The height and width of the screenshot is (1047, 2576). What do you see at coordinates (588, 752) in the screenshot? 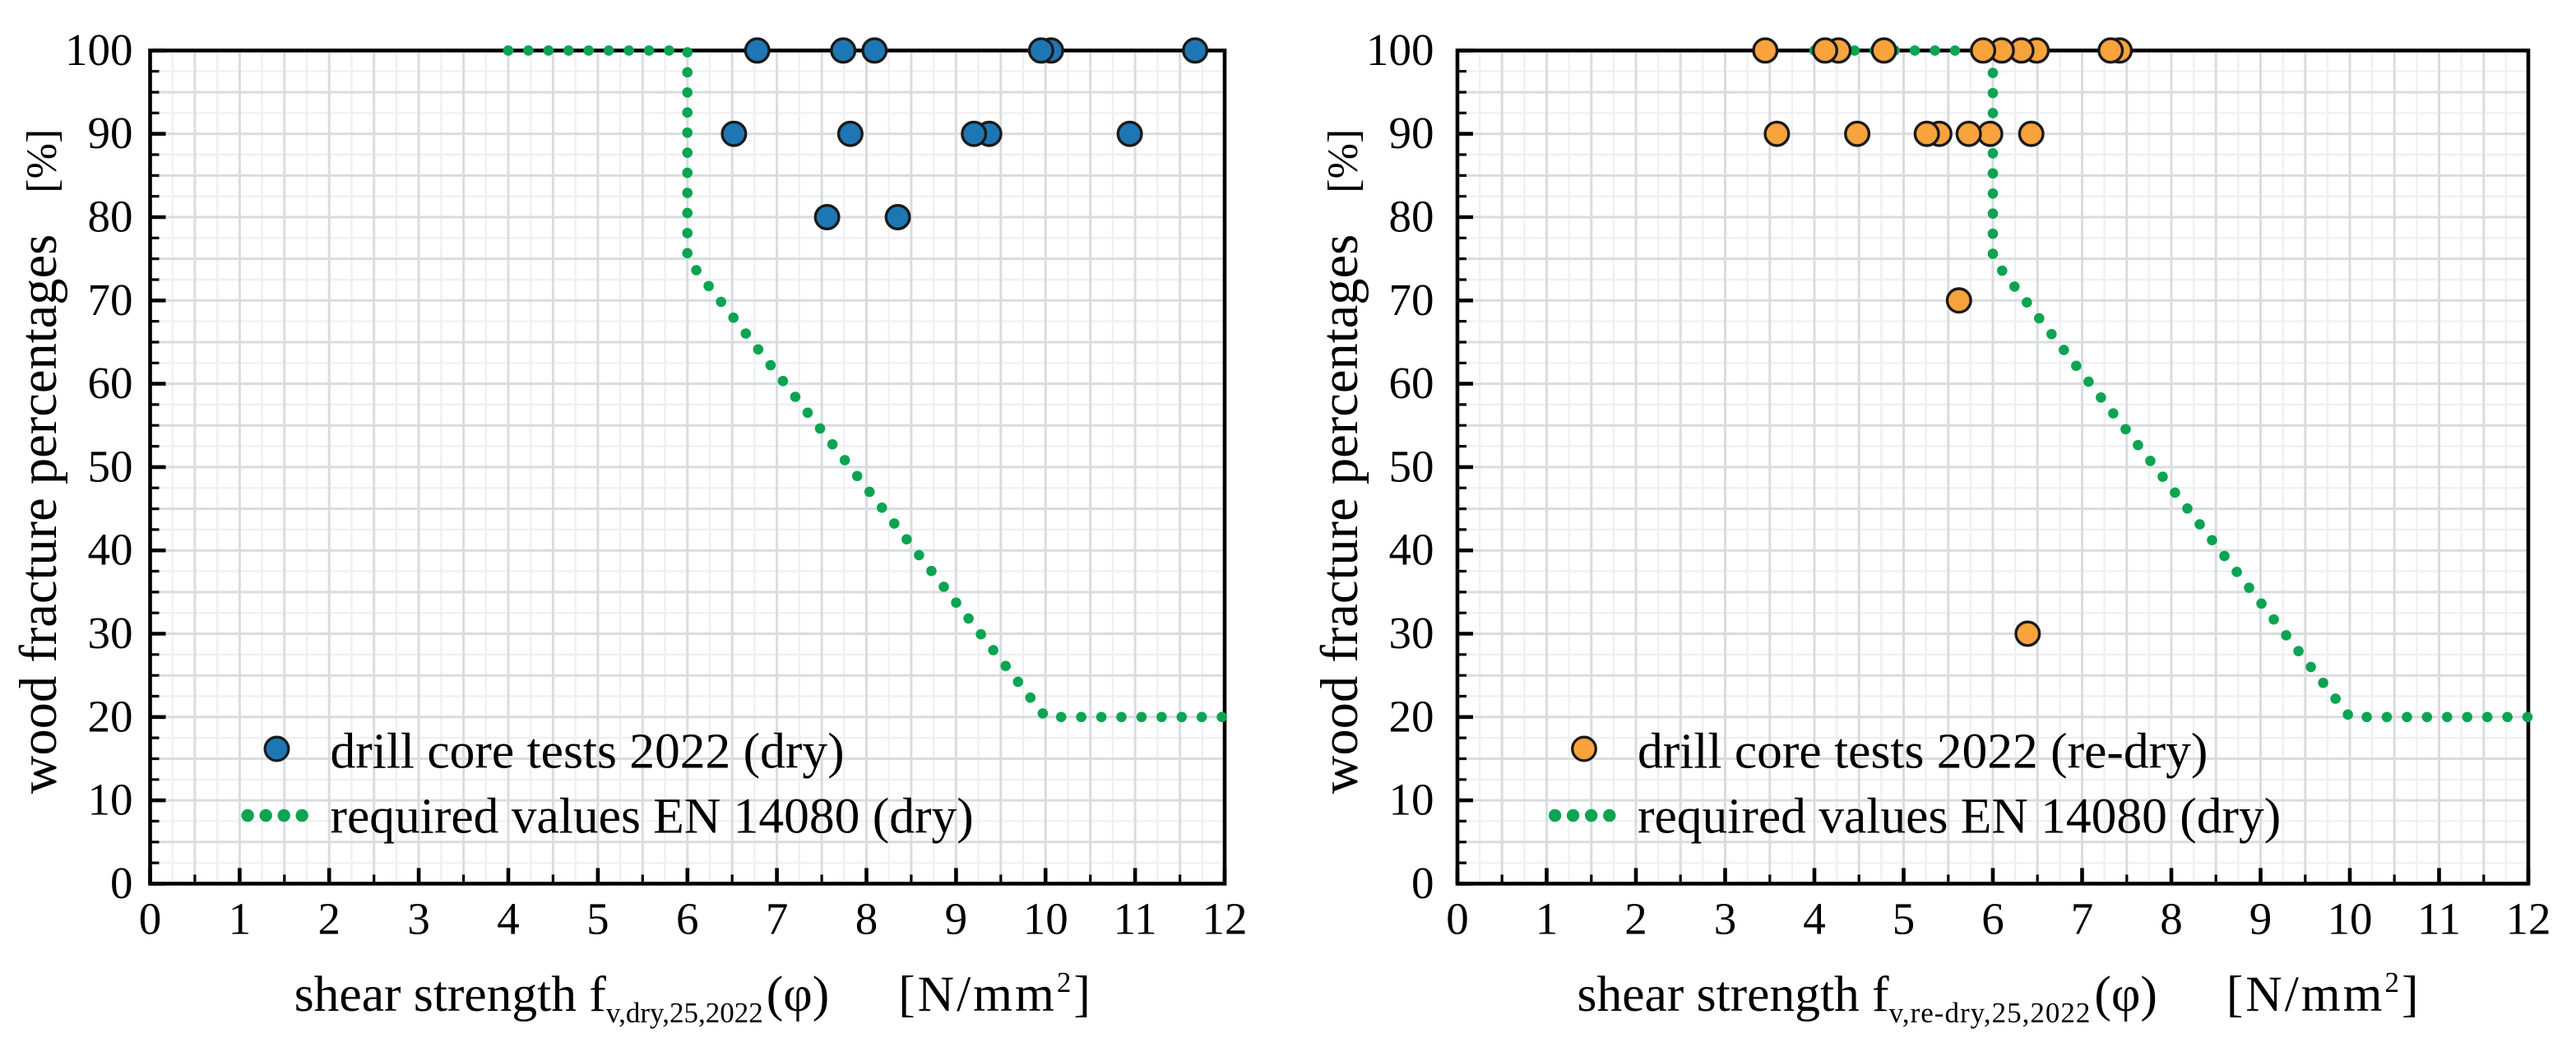
I see `svg-text: drill core tests 2022 (dry)` at bounding box center [588, 752].